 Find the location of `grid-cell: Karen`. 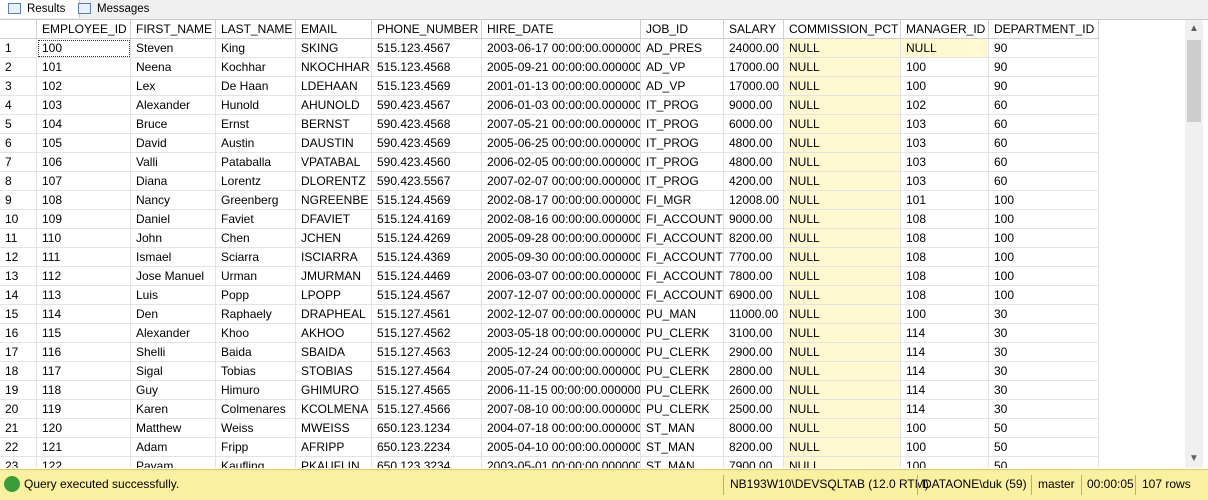

grid-cell: Karen is located at coordinates (173, 409).